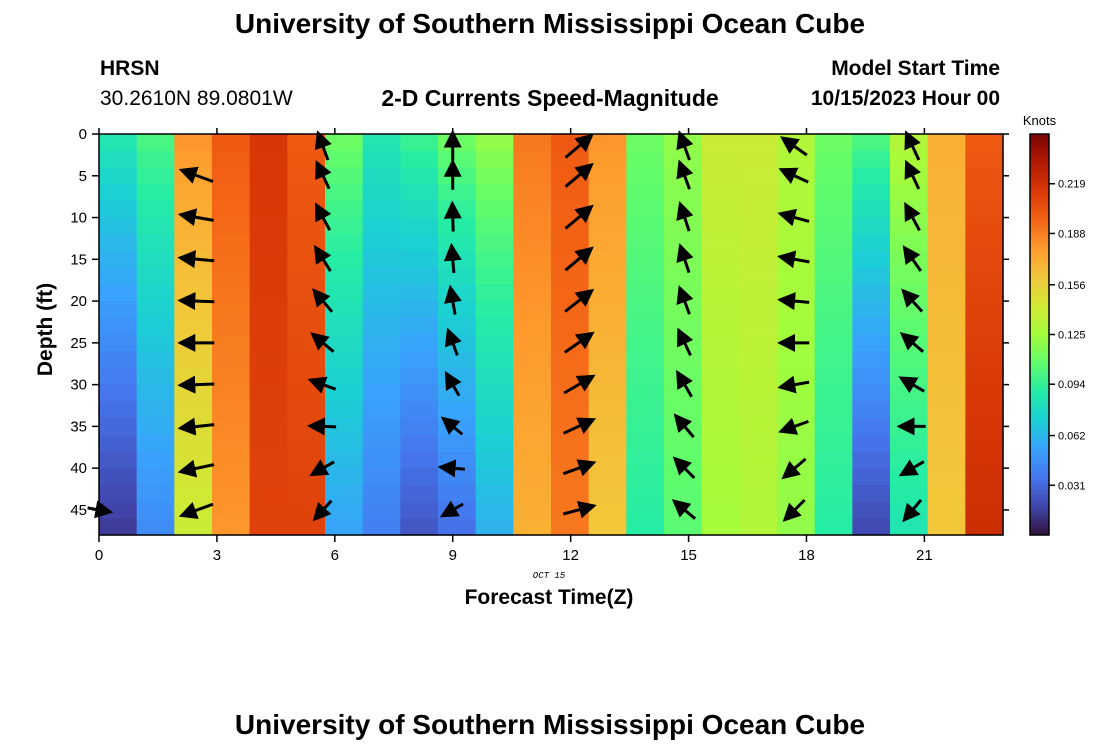 This screenshot has width=1100, height=750. I want to click on colorbar-tick-label: 0.125, so click(1072, 336).